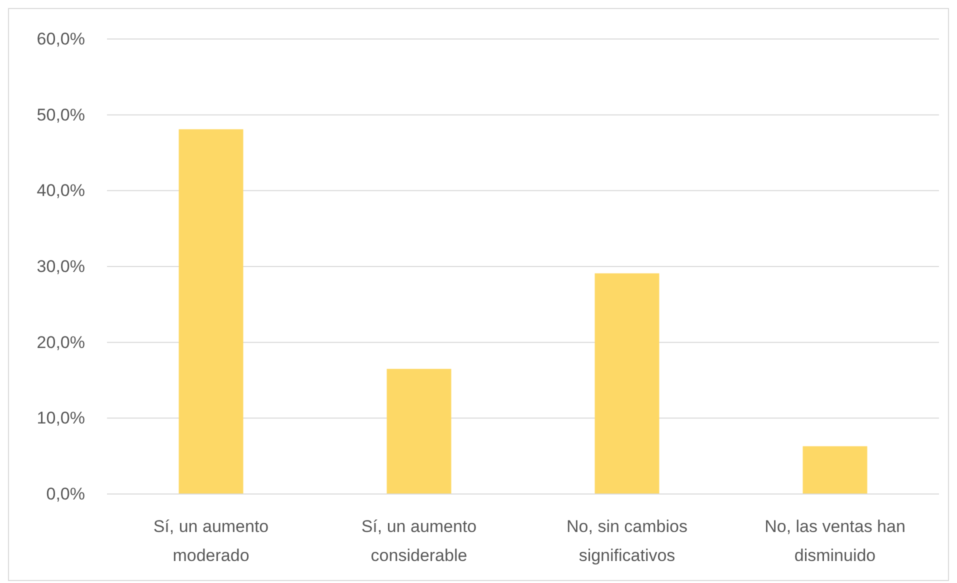 Image resolution: width=957 pixels, height=583 pixels. I want to click on y-tick-label: 20,0%, so click(60, 342).